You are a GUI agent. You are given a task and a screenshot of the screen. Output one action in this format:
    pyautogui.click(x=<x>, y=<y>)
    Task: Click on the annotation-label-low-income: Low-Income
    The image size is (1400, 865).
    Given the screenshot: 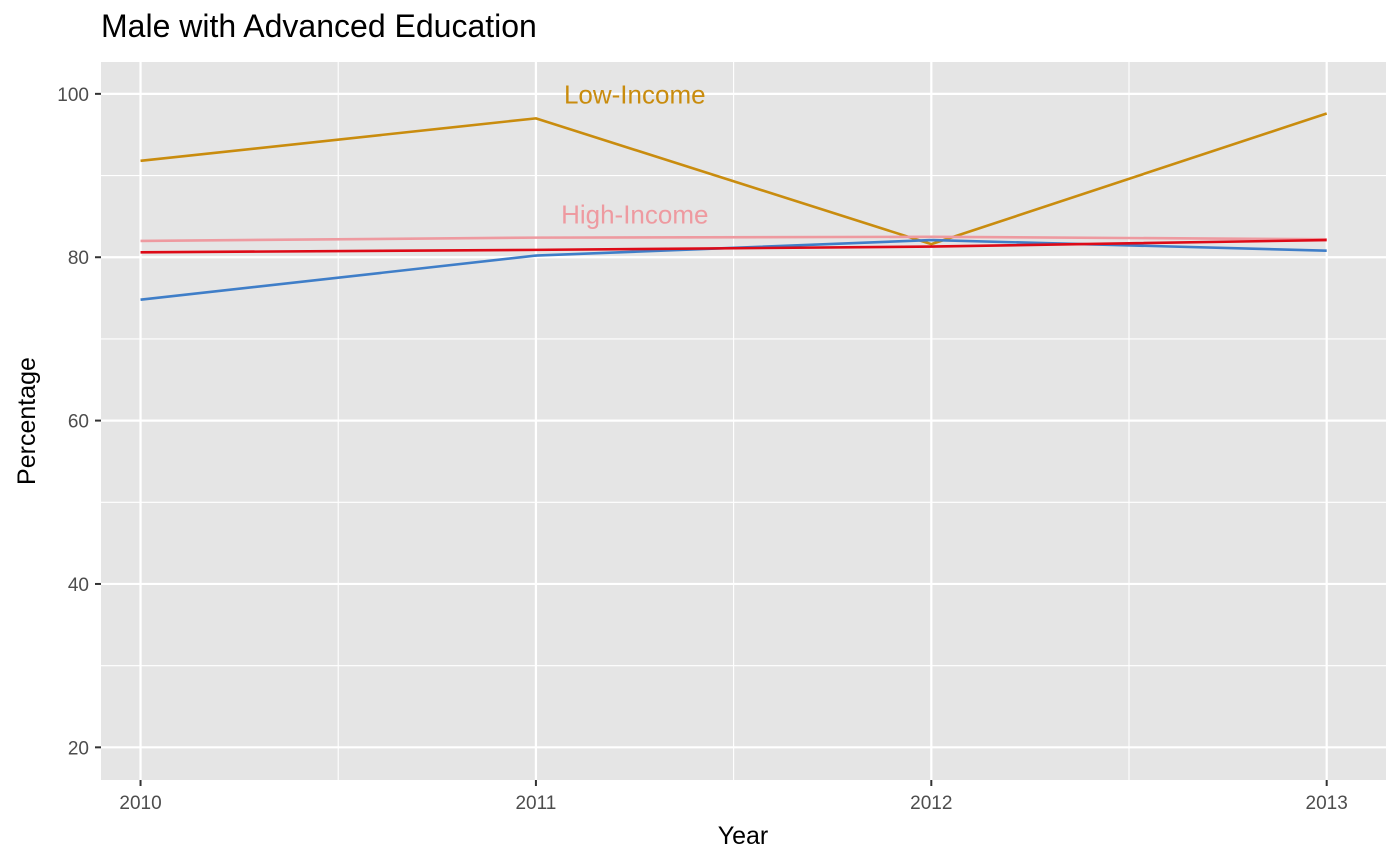 What is the action you would take?
    pyautogui.click(x=635, y=95)
    